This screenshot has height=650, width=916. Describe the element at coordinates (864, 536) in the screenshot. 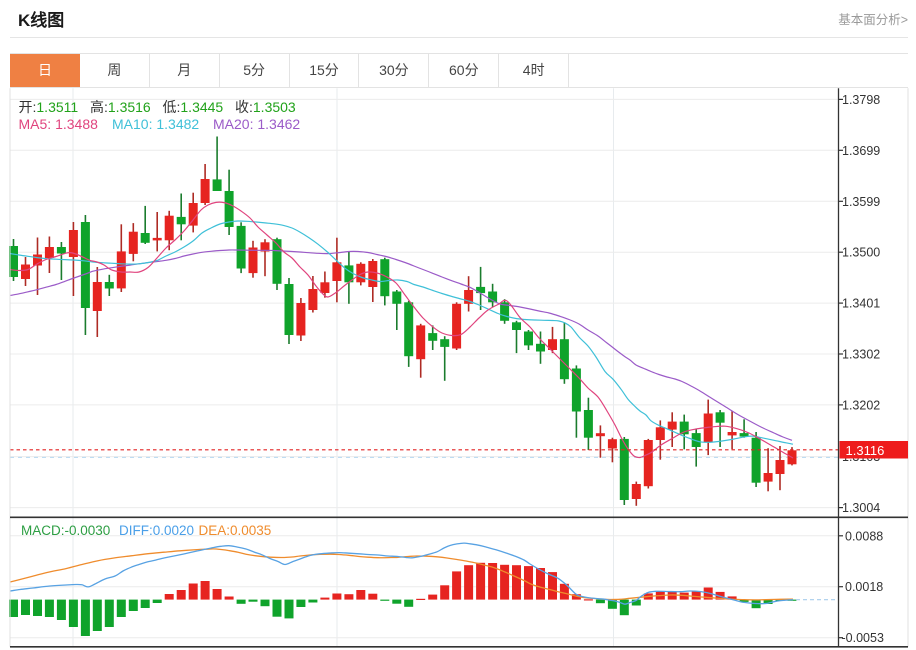

I see `svg-text: 0.0088` at that location.